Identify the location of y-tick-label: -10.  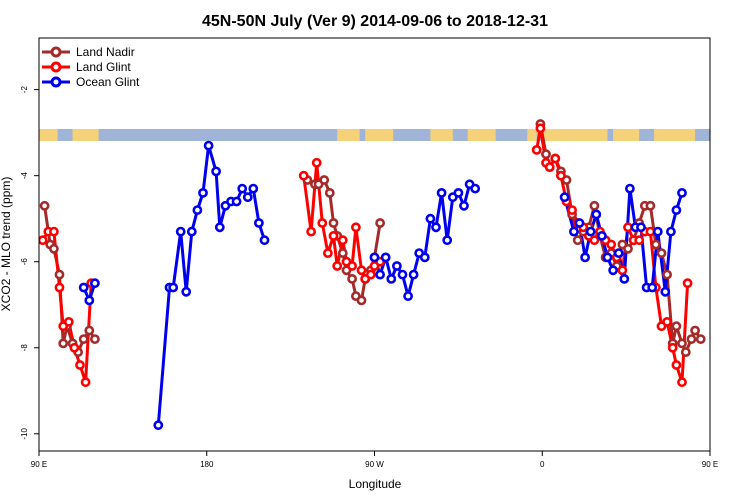
(24, 433).